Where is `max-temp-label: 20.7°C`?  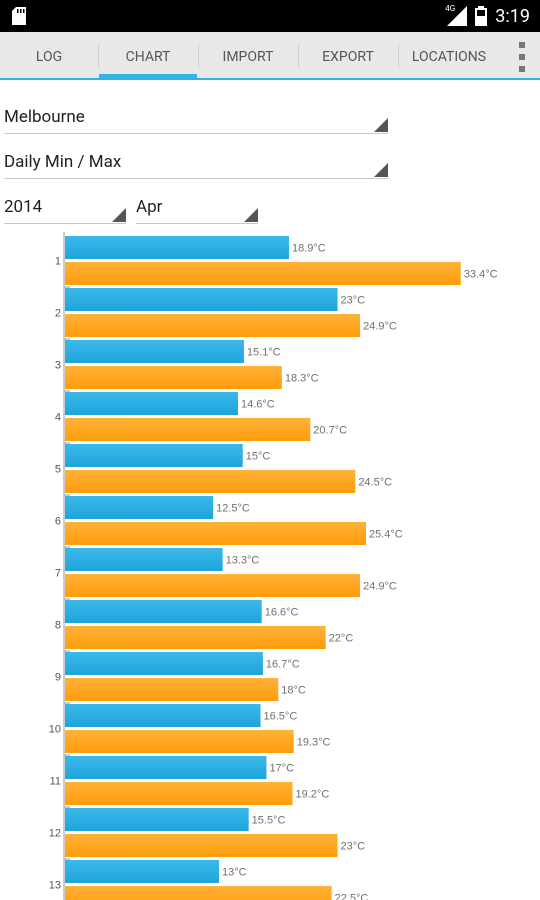
max-temp-label: 20.7°C is located at coordinates (330, 431).